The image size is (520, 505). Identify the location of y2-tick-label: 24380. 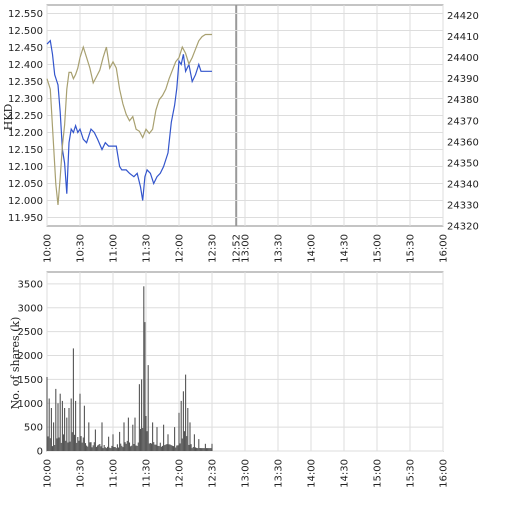
(463, 100).